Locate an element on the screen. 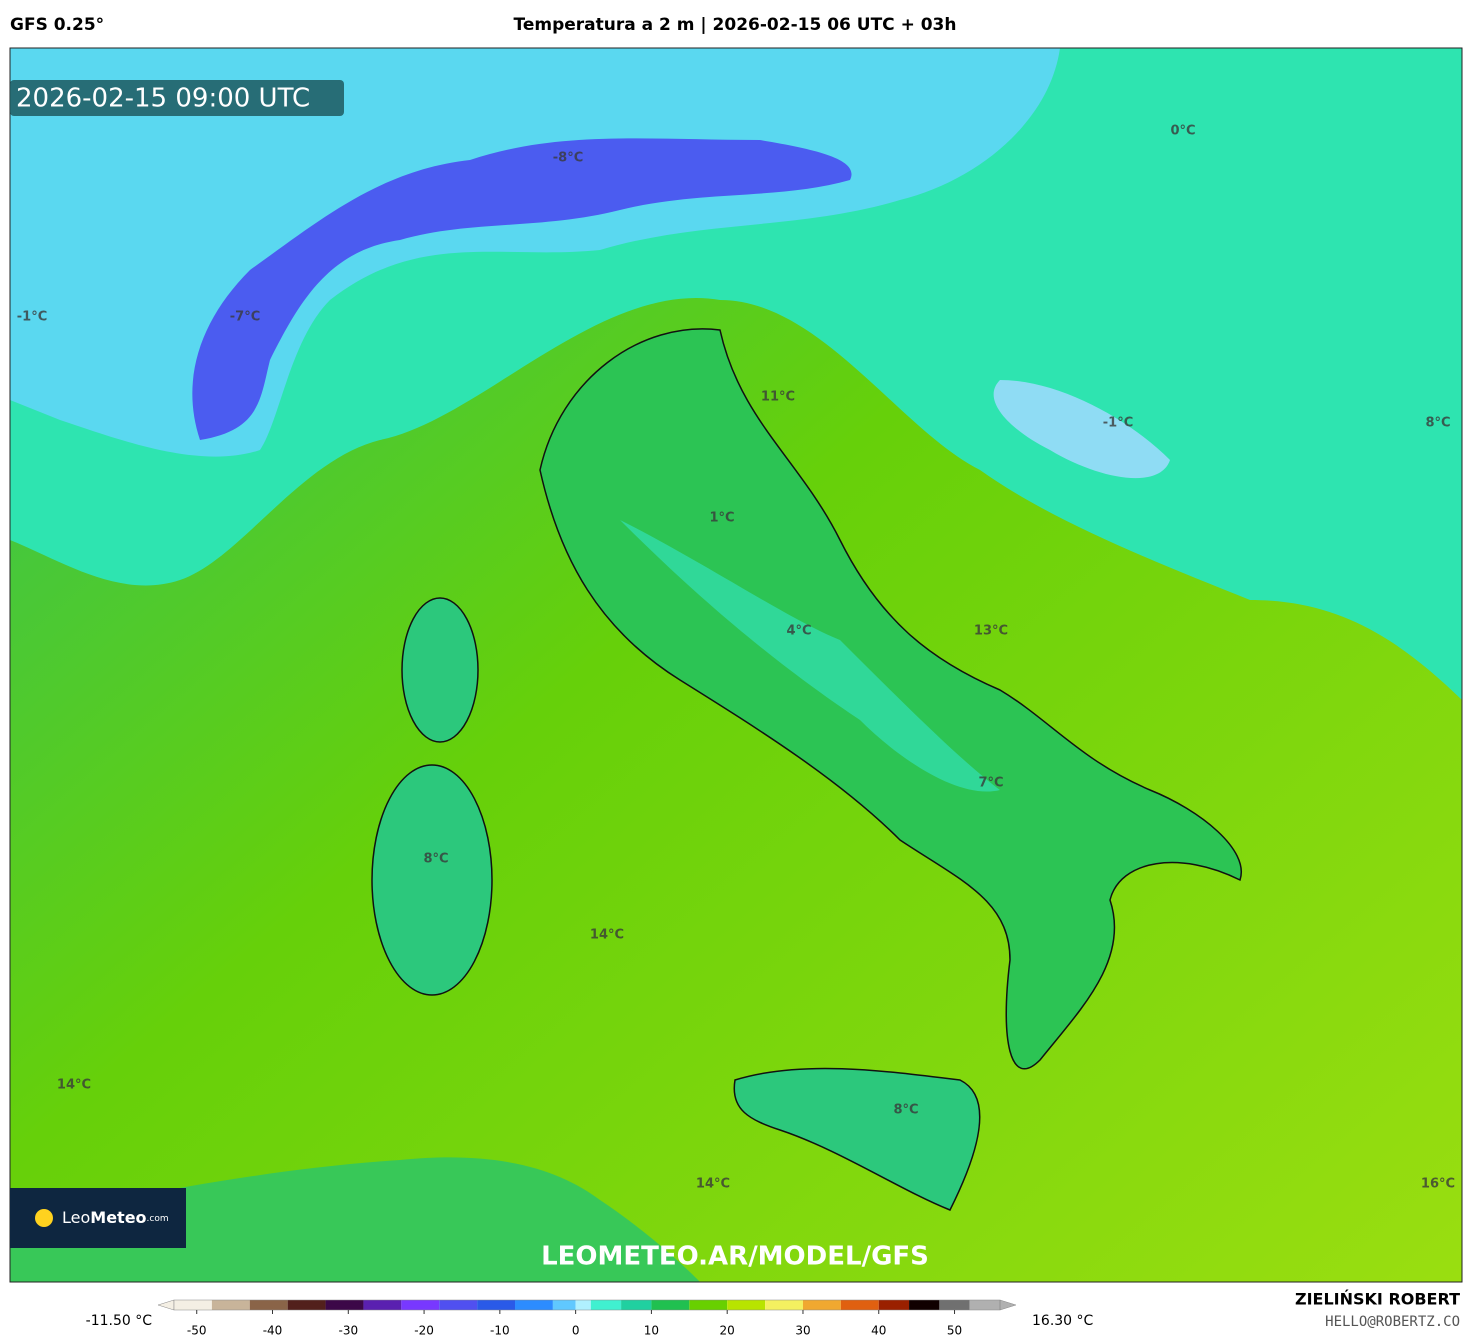  colorbar-tick-label: -40 is located at coordinates (273, 1331).